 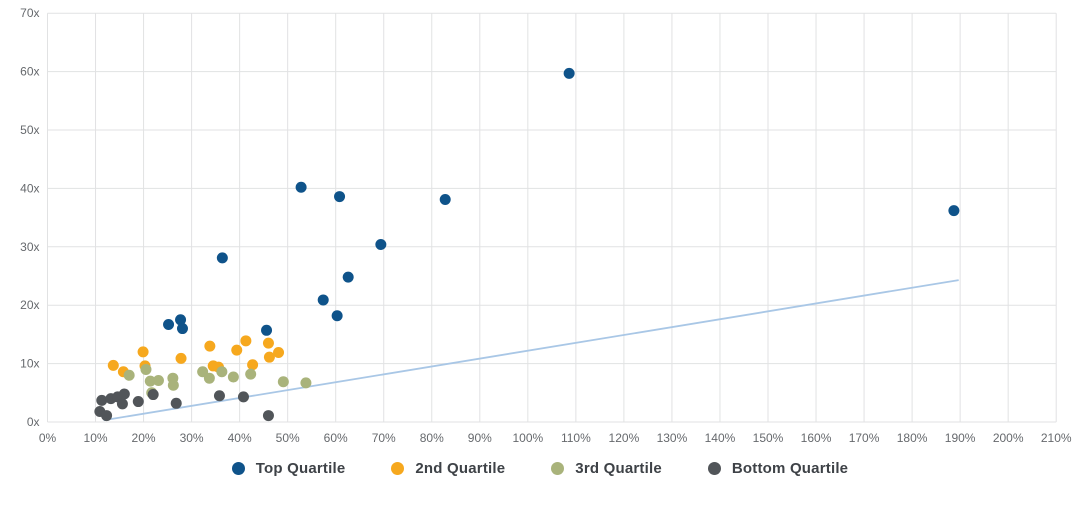 I want to click on x-axis-tick-label: 60%, so click(x=336, y=438).